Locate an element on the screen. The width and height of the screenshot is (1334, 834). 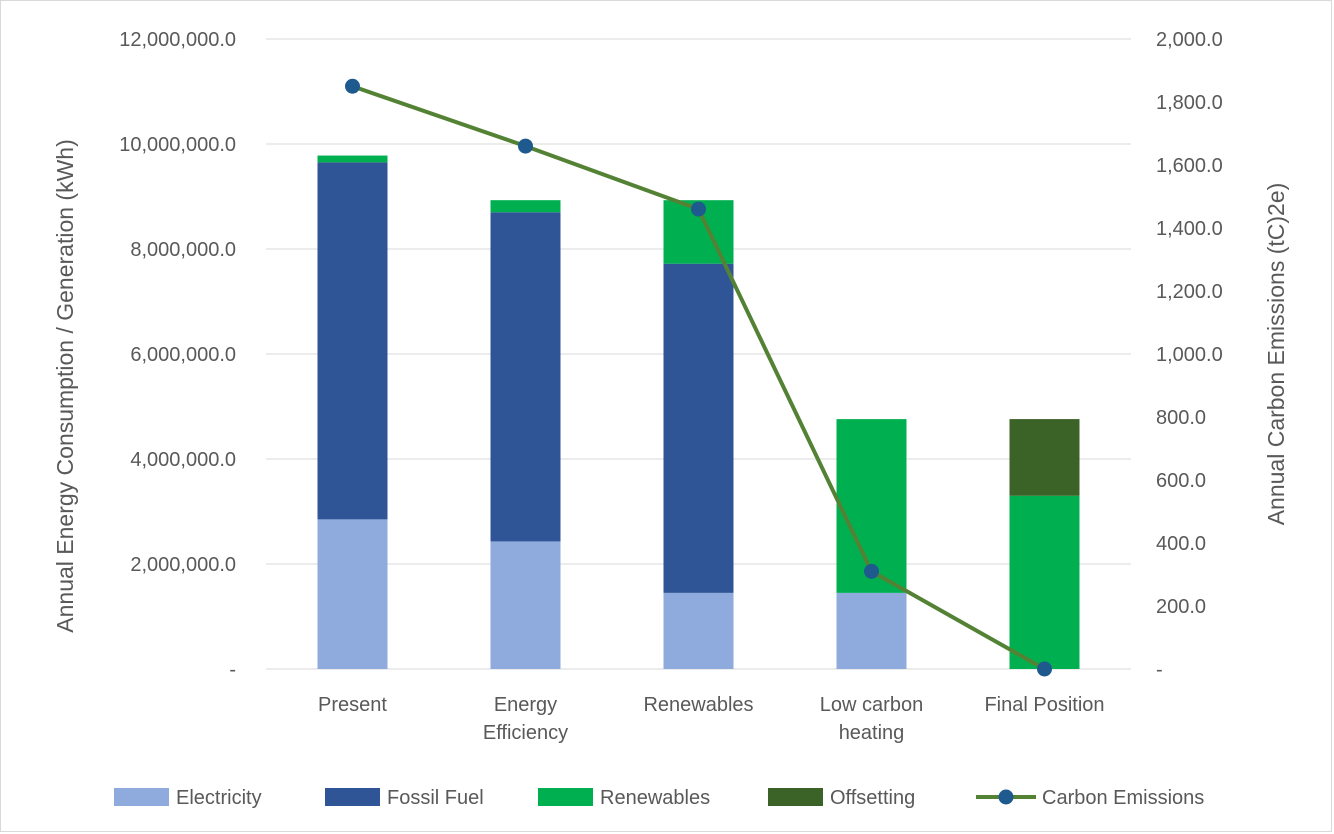
right-tick-label: - is located at coordinates (1159, 670).